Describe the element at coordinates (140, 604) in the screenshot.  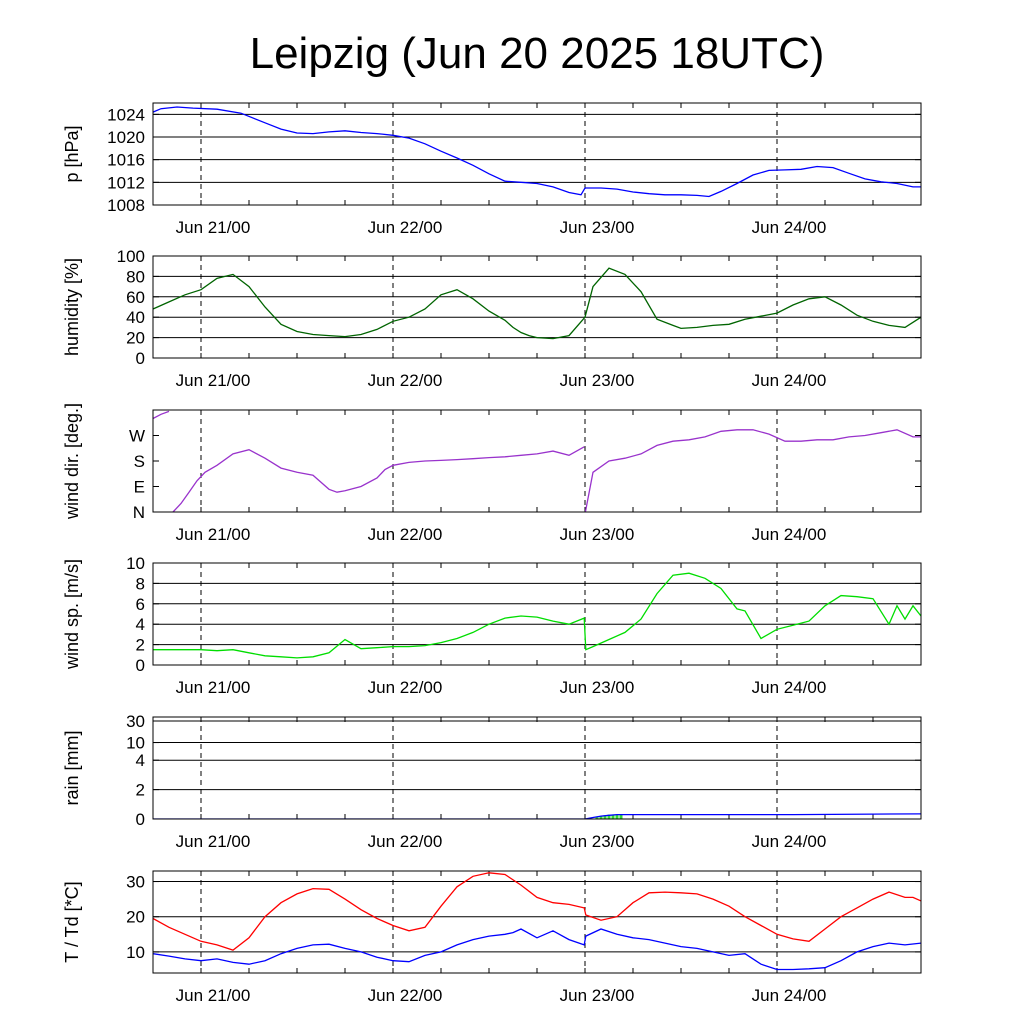
I see `y-tick-label: 6` at that location.